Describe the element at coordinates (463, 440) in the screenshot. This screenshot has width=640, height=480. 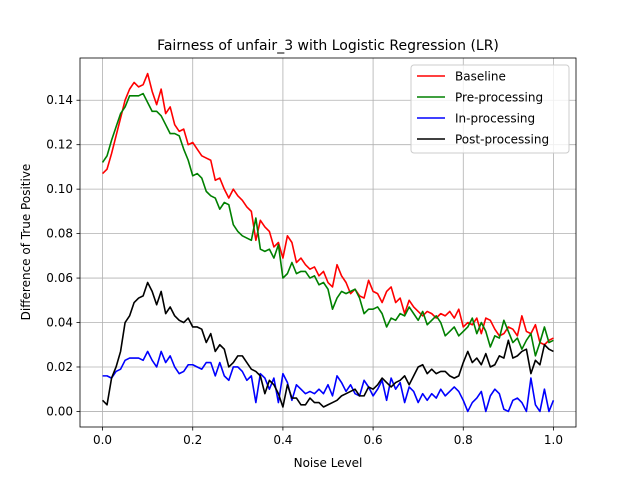
I see `x-tick-label: 0.8` at that location.